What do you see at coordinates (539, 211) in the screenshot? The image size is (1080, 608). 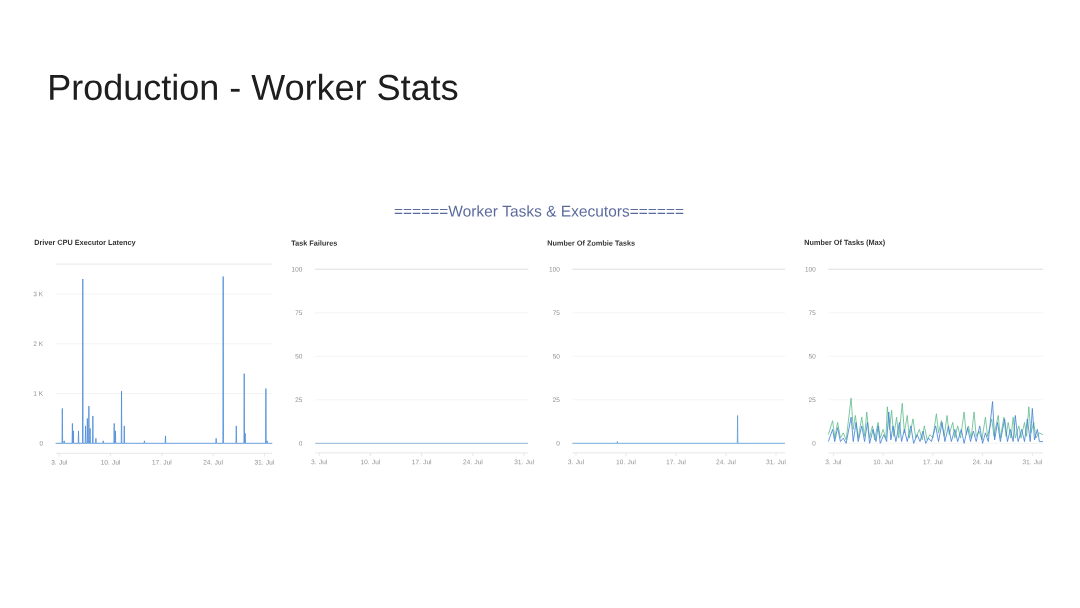 I see `text: ======Worker Tasks & Executors======` at bounding box center [539, 211].